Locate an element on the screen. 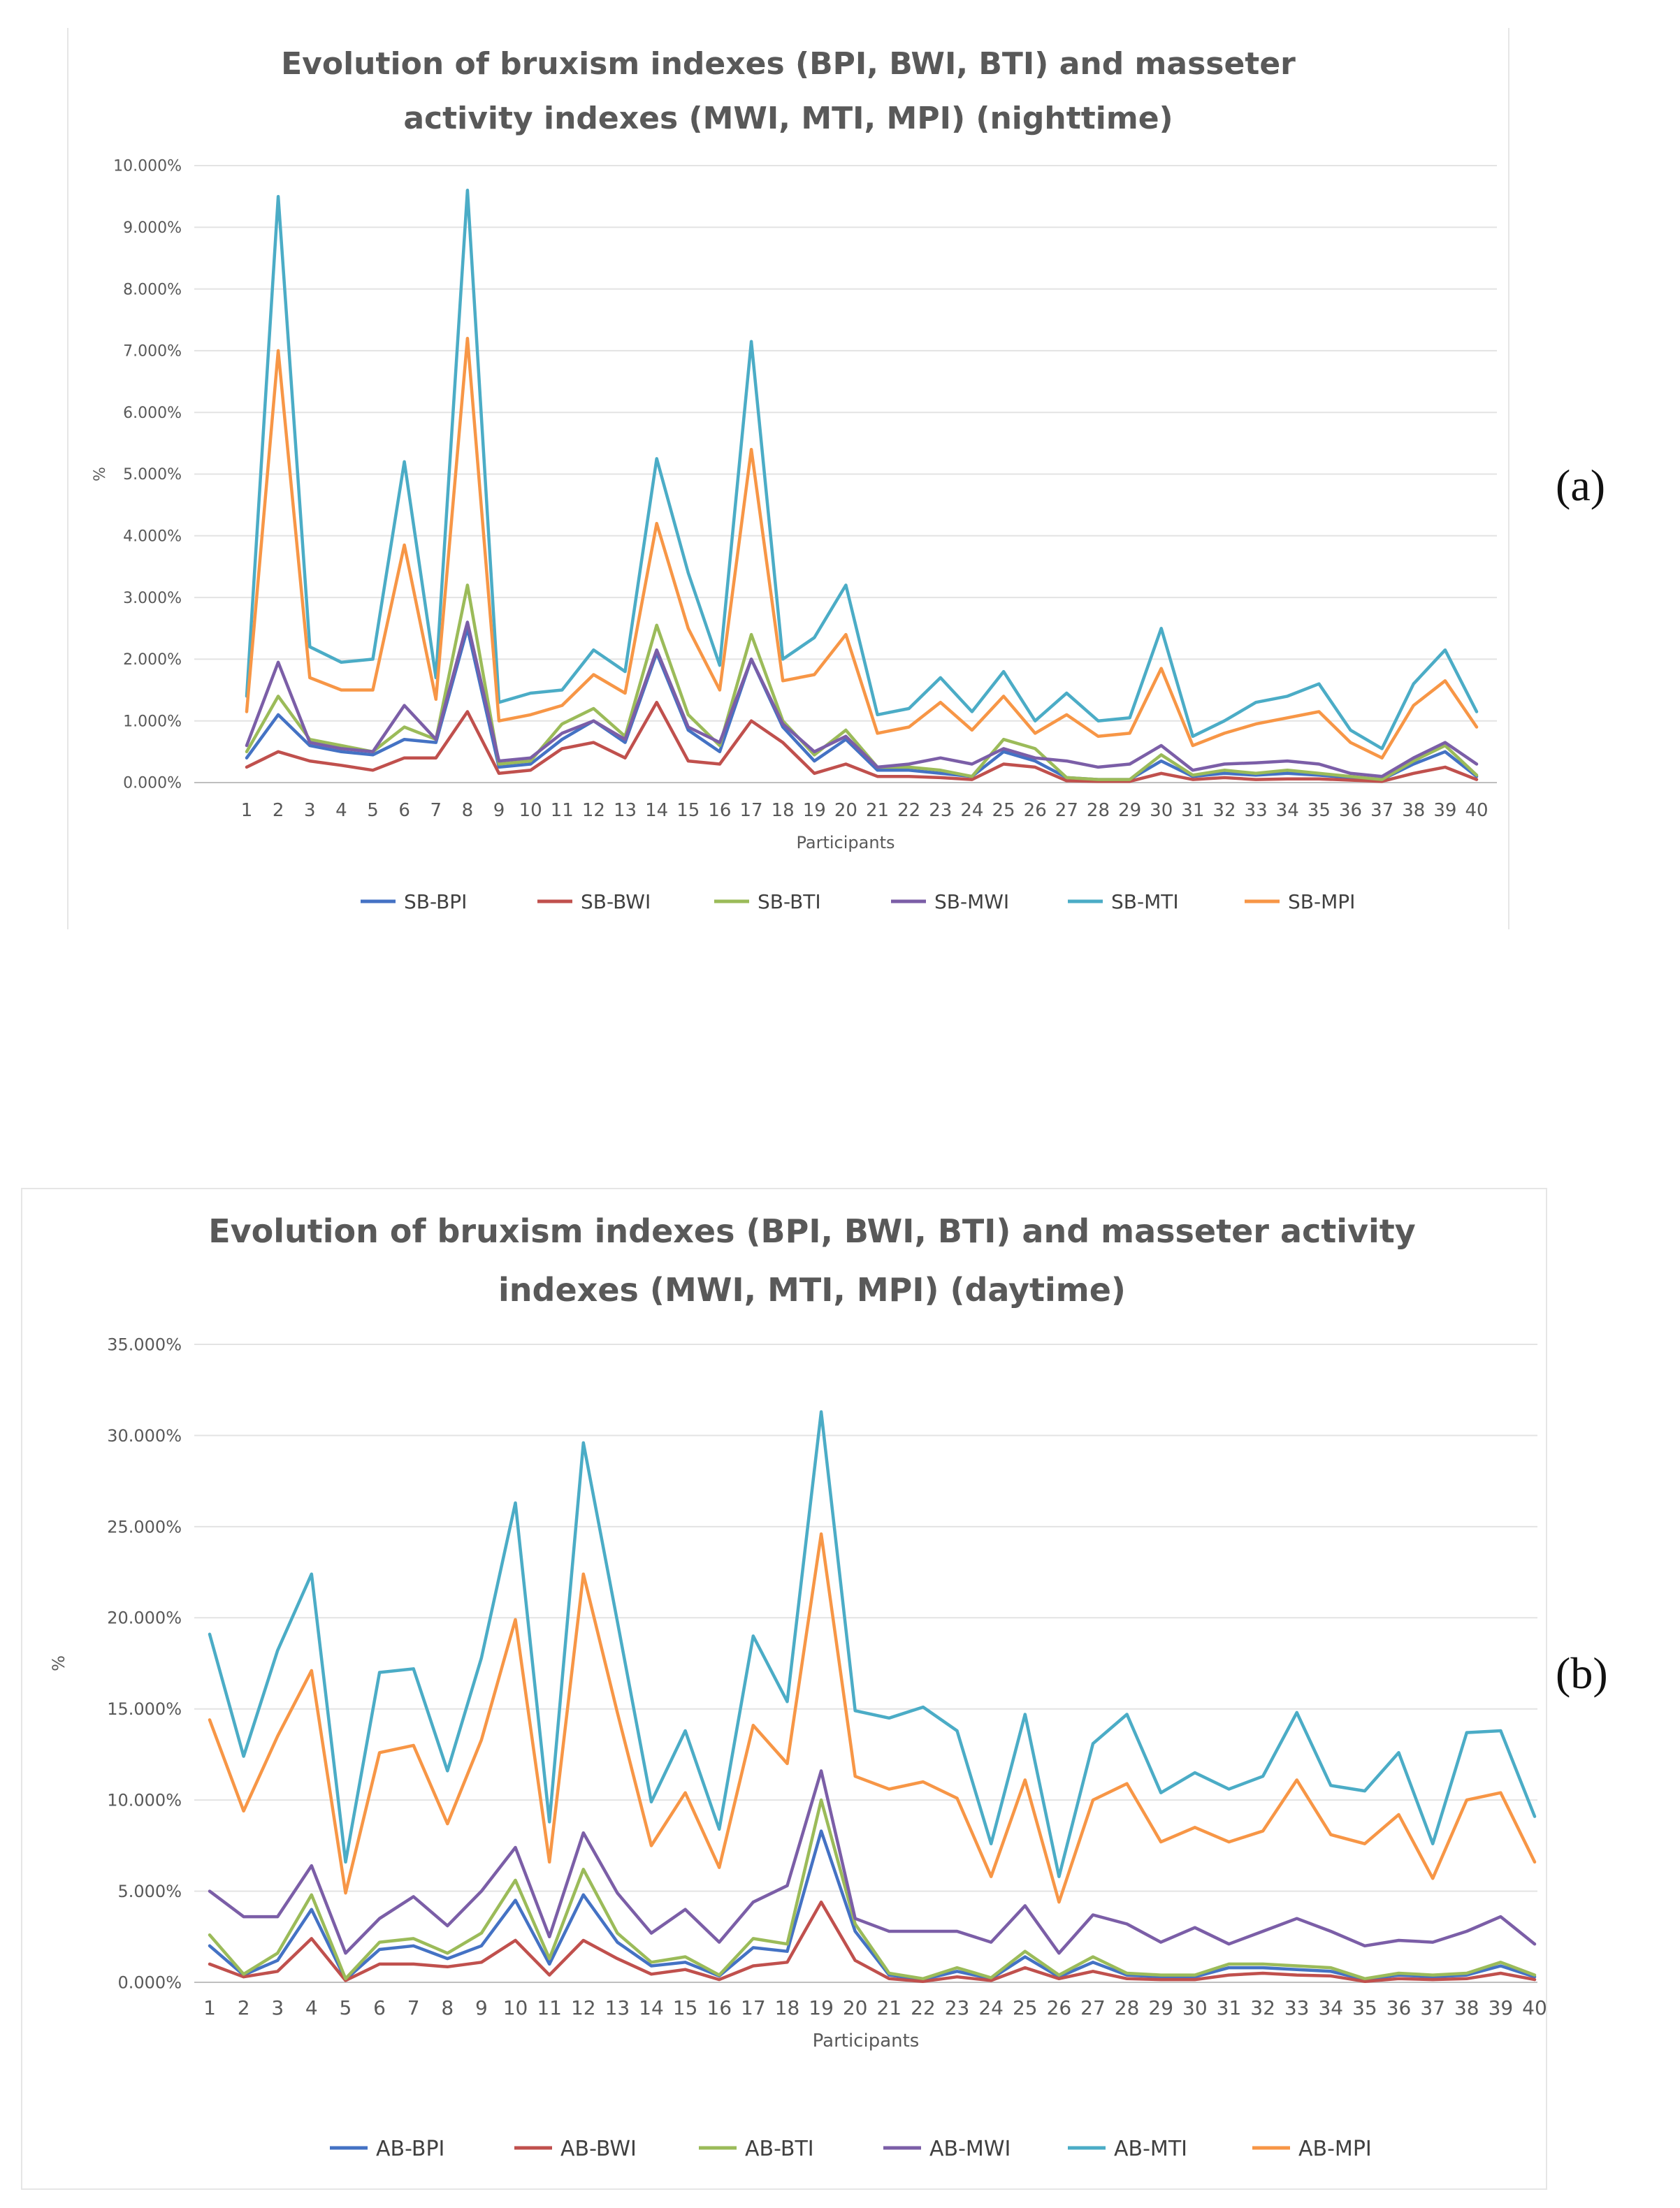  night-x-tick-label: 18 is located at coordinates (784, 810).